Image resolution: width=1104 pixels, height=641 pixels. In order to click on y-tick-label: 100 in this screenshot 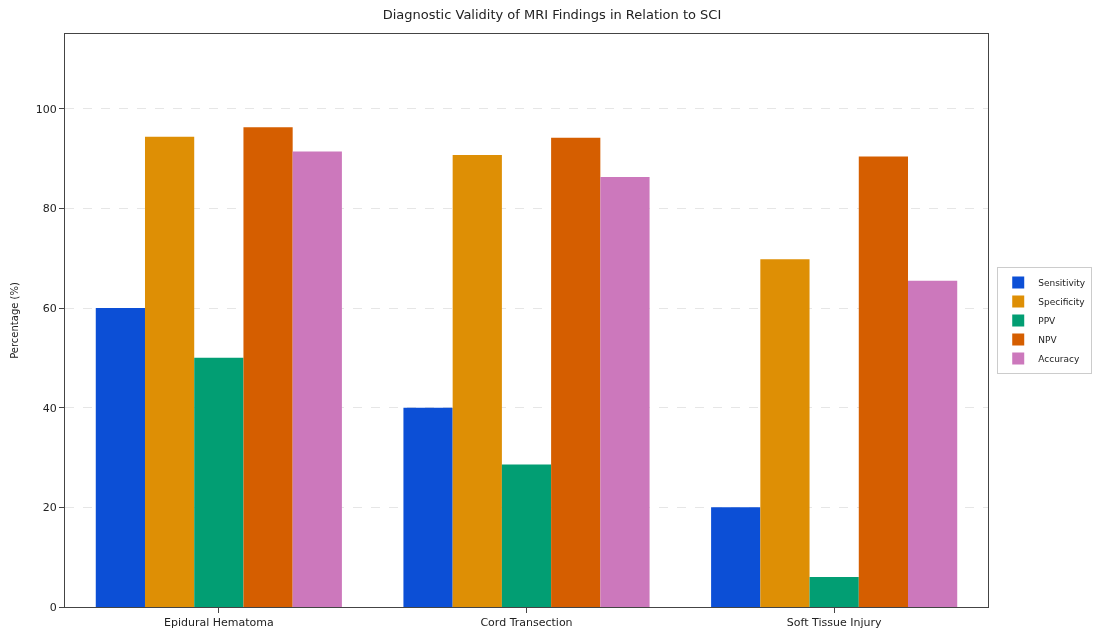, I will do `click(46, 109)`.